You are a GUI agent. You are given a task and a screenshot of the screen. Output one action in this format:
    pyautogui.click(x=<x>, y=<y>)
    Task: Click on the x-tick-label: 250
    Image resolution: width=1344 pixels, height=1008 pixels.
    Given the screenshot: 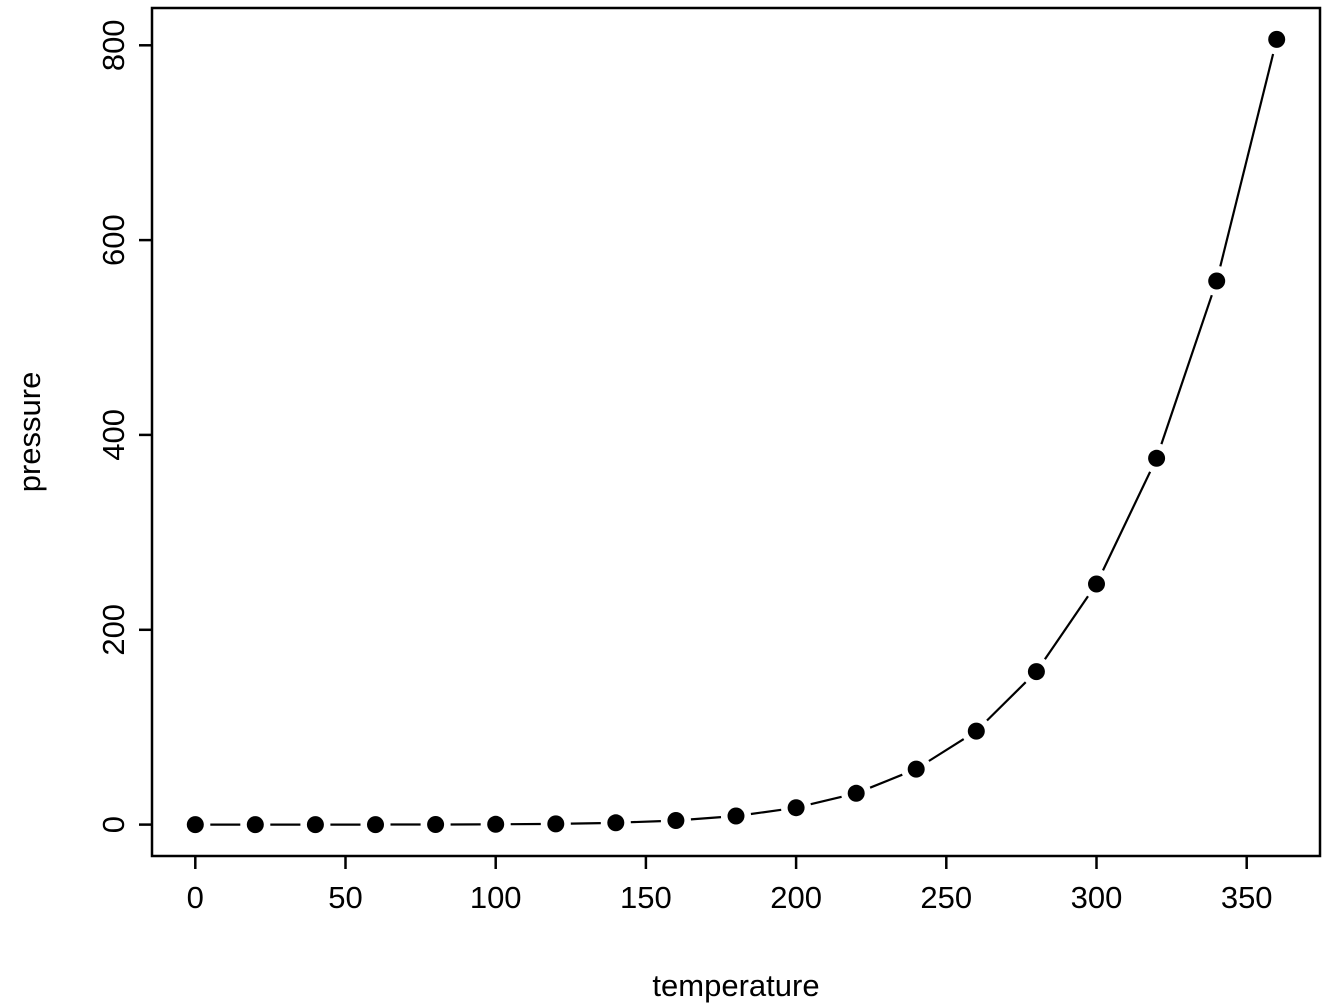 What is the action you would take?
    pyautogui.click(x=946, y=897)
    